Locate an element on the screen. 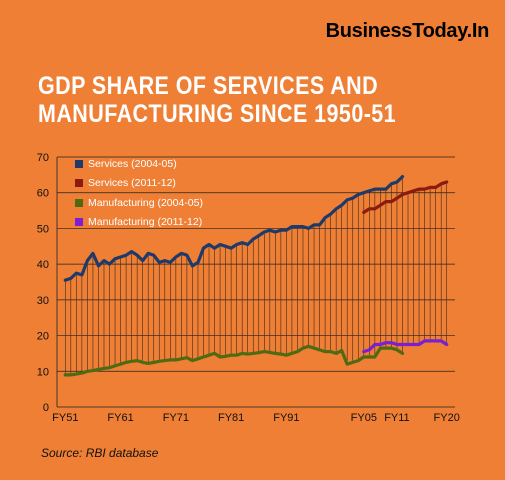 The image size is (505, 480). y-tick-label-30: 30 is located at coordinates (43, 301).